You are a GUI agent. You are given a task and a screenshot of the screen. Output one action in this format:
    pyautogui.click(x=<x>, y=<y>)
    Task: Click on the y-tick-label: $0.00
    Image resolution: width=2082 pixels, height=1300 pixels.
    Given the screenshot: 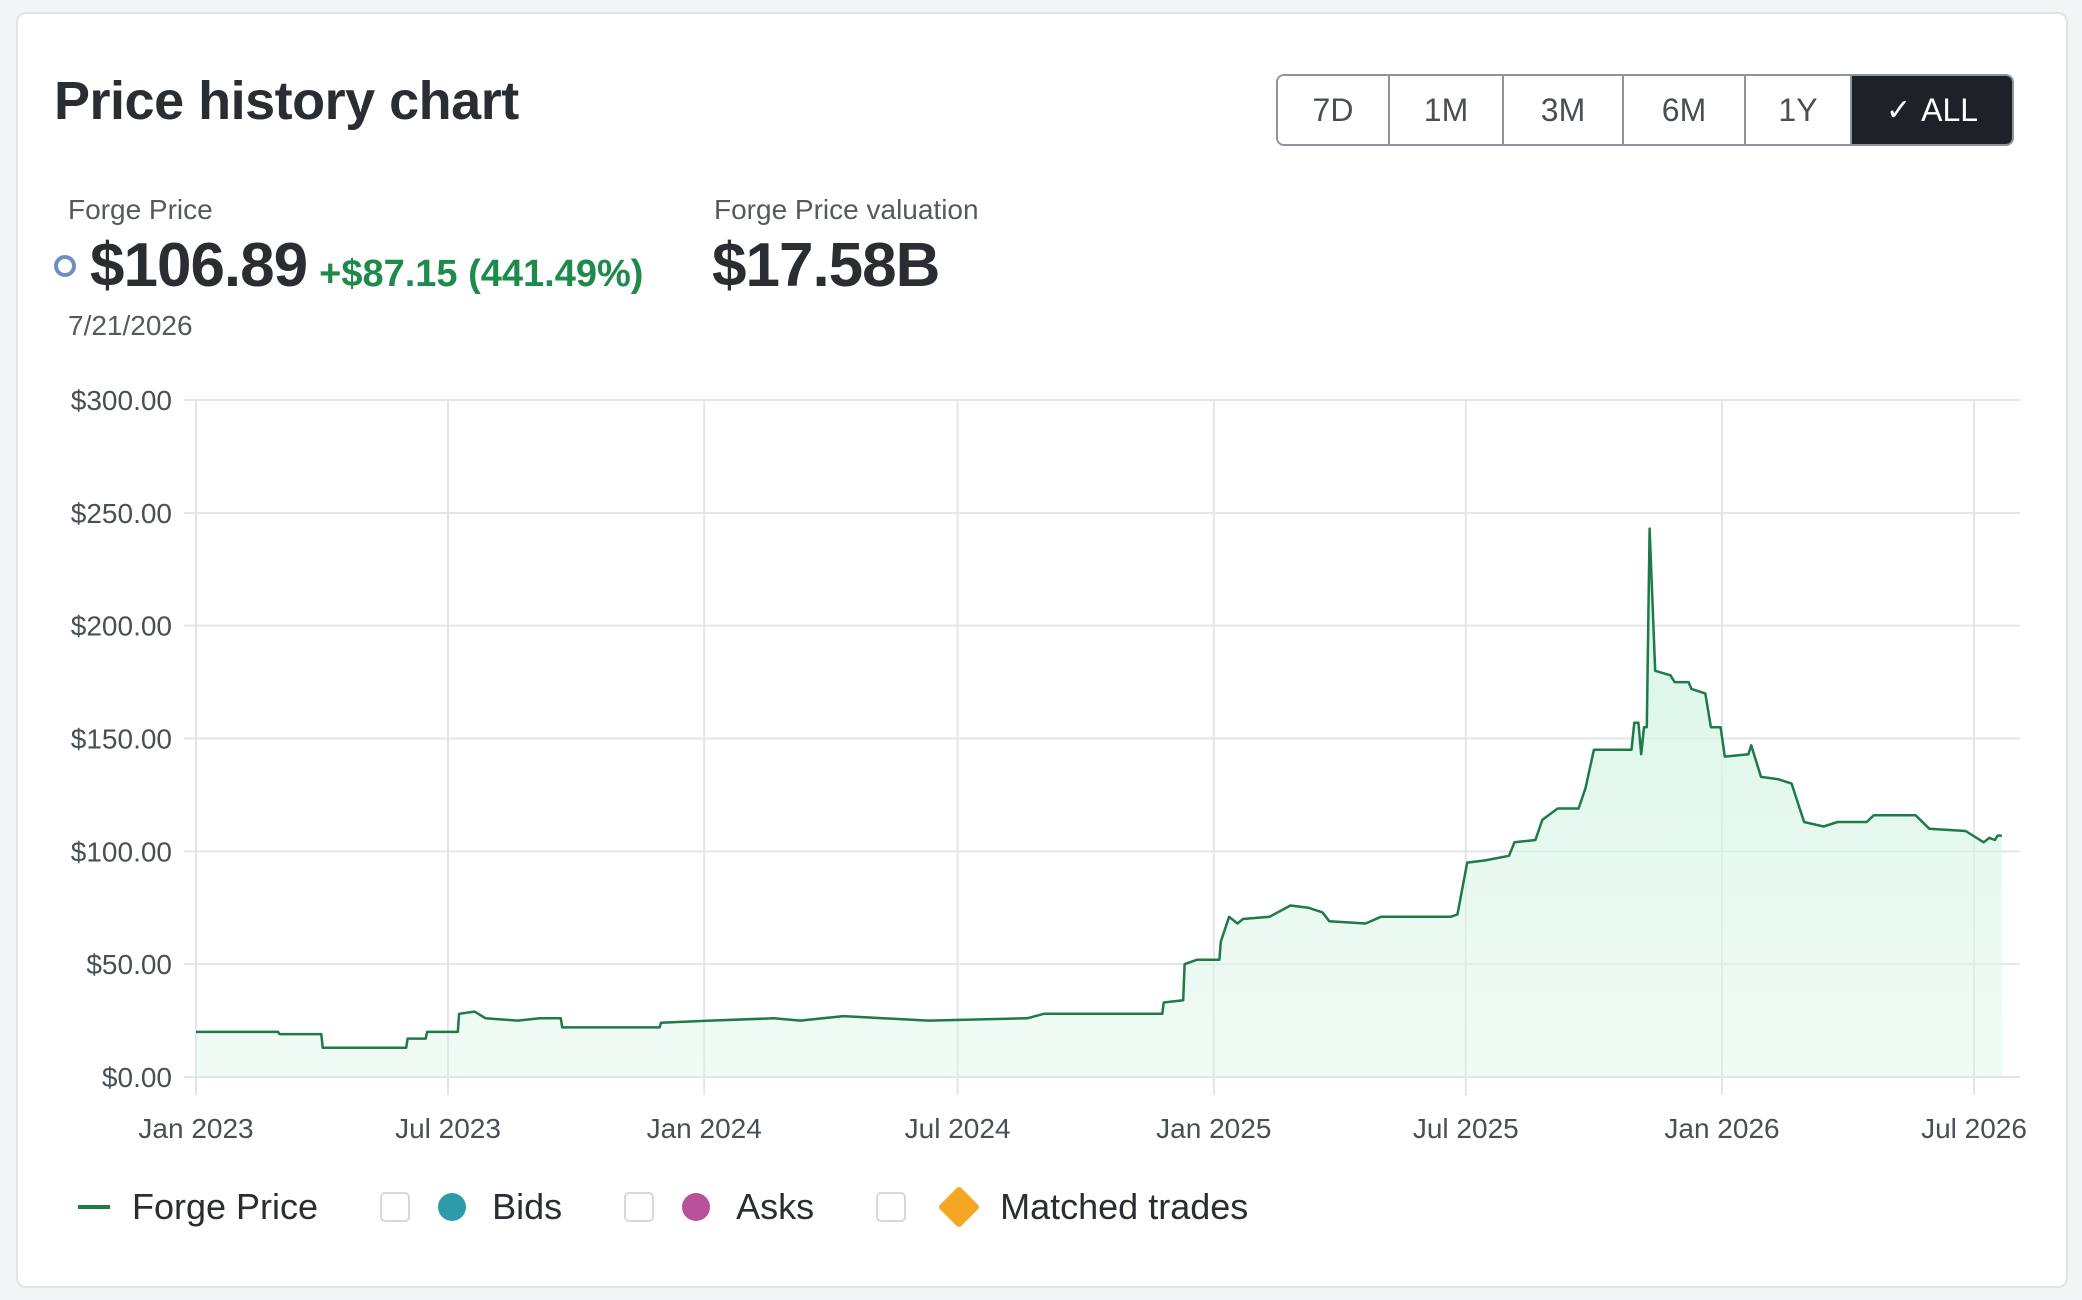 What is the action you would take?
    pyautogui.click(x=137, y=1077)
    